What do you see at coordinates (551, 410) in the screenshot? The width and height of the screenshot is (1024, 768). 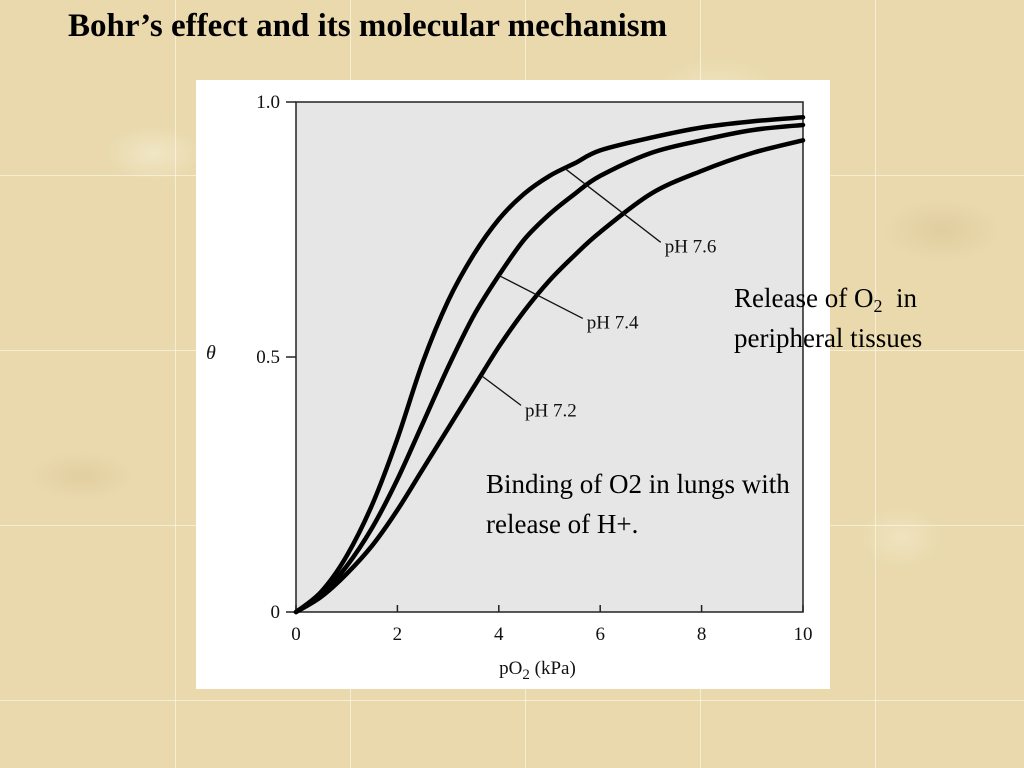 I see `series-label-ph-7-2: pH 7.2` at bounding box center [551, 410].